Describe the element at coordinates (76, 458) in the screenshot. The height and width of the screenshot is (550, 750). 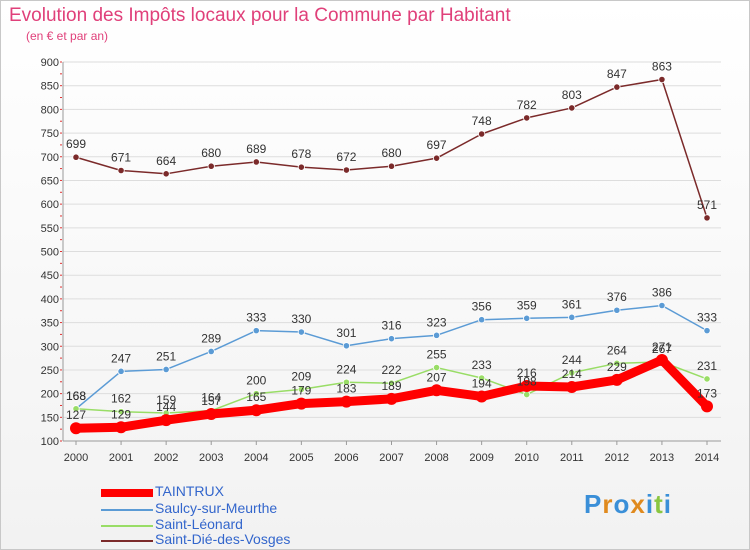
I see `x-tick-label: 2000` at that location.